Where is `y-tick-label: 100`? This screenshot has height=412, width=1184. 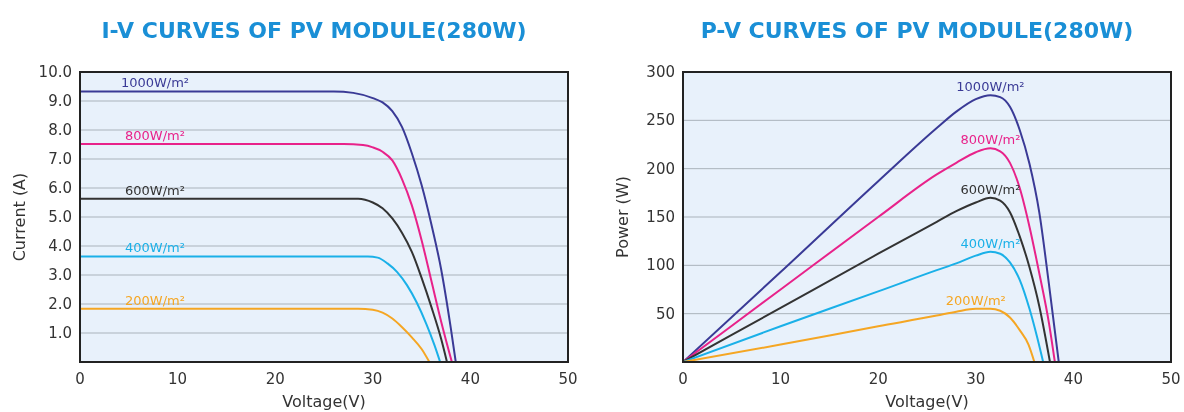 y-tick-label: 100 is located at coordinates (660, 265).